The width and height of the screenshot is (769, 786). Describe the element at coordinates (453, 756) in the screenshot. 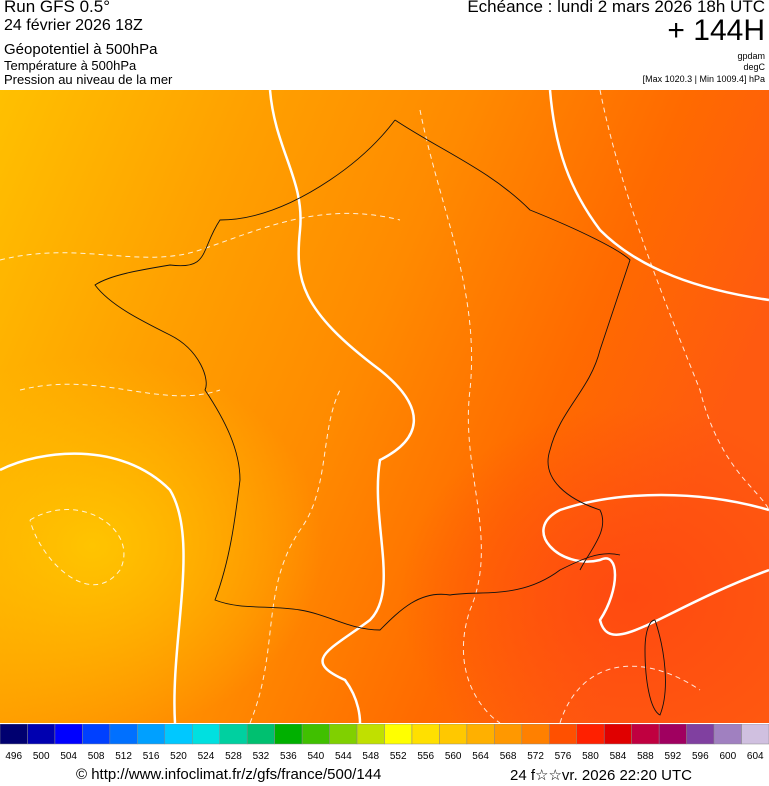

I see `scale-label: 560` at that location.